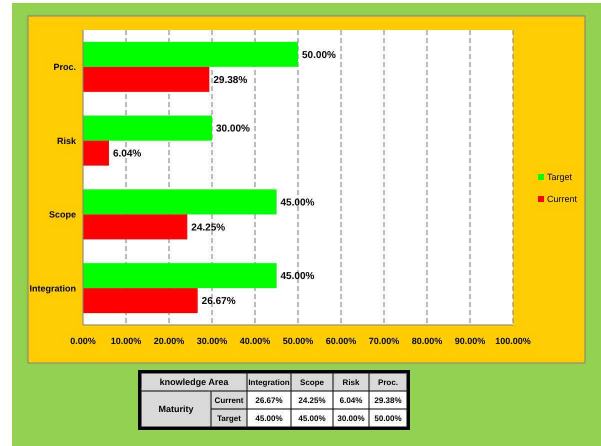 The image size is (601, 446). I want to click on data-label: 30.00%, so click(233, 129).